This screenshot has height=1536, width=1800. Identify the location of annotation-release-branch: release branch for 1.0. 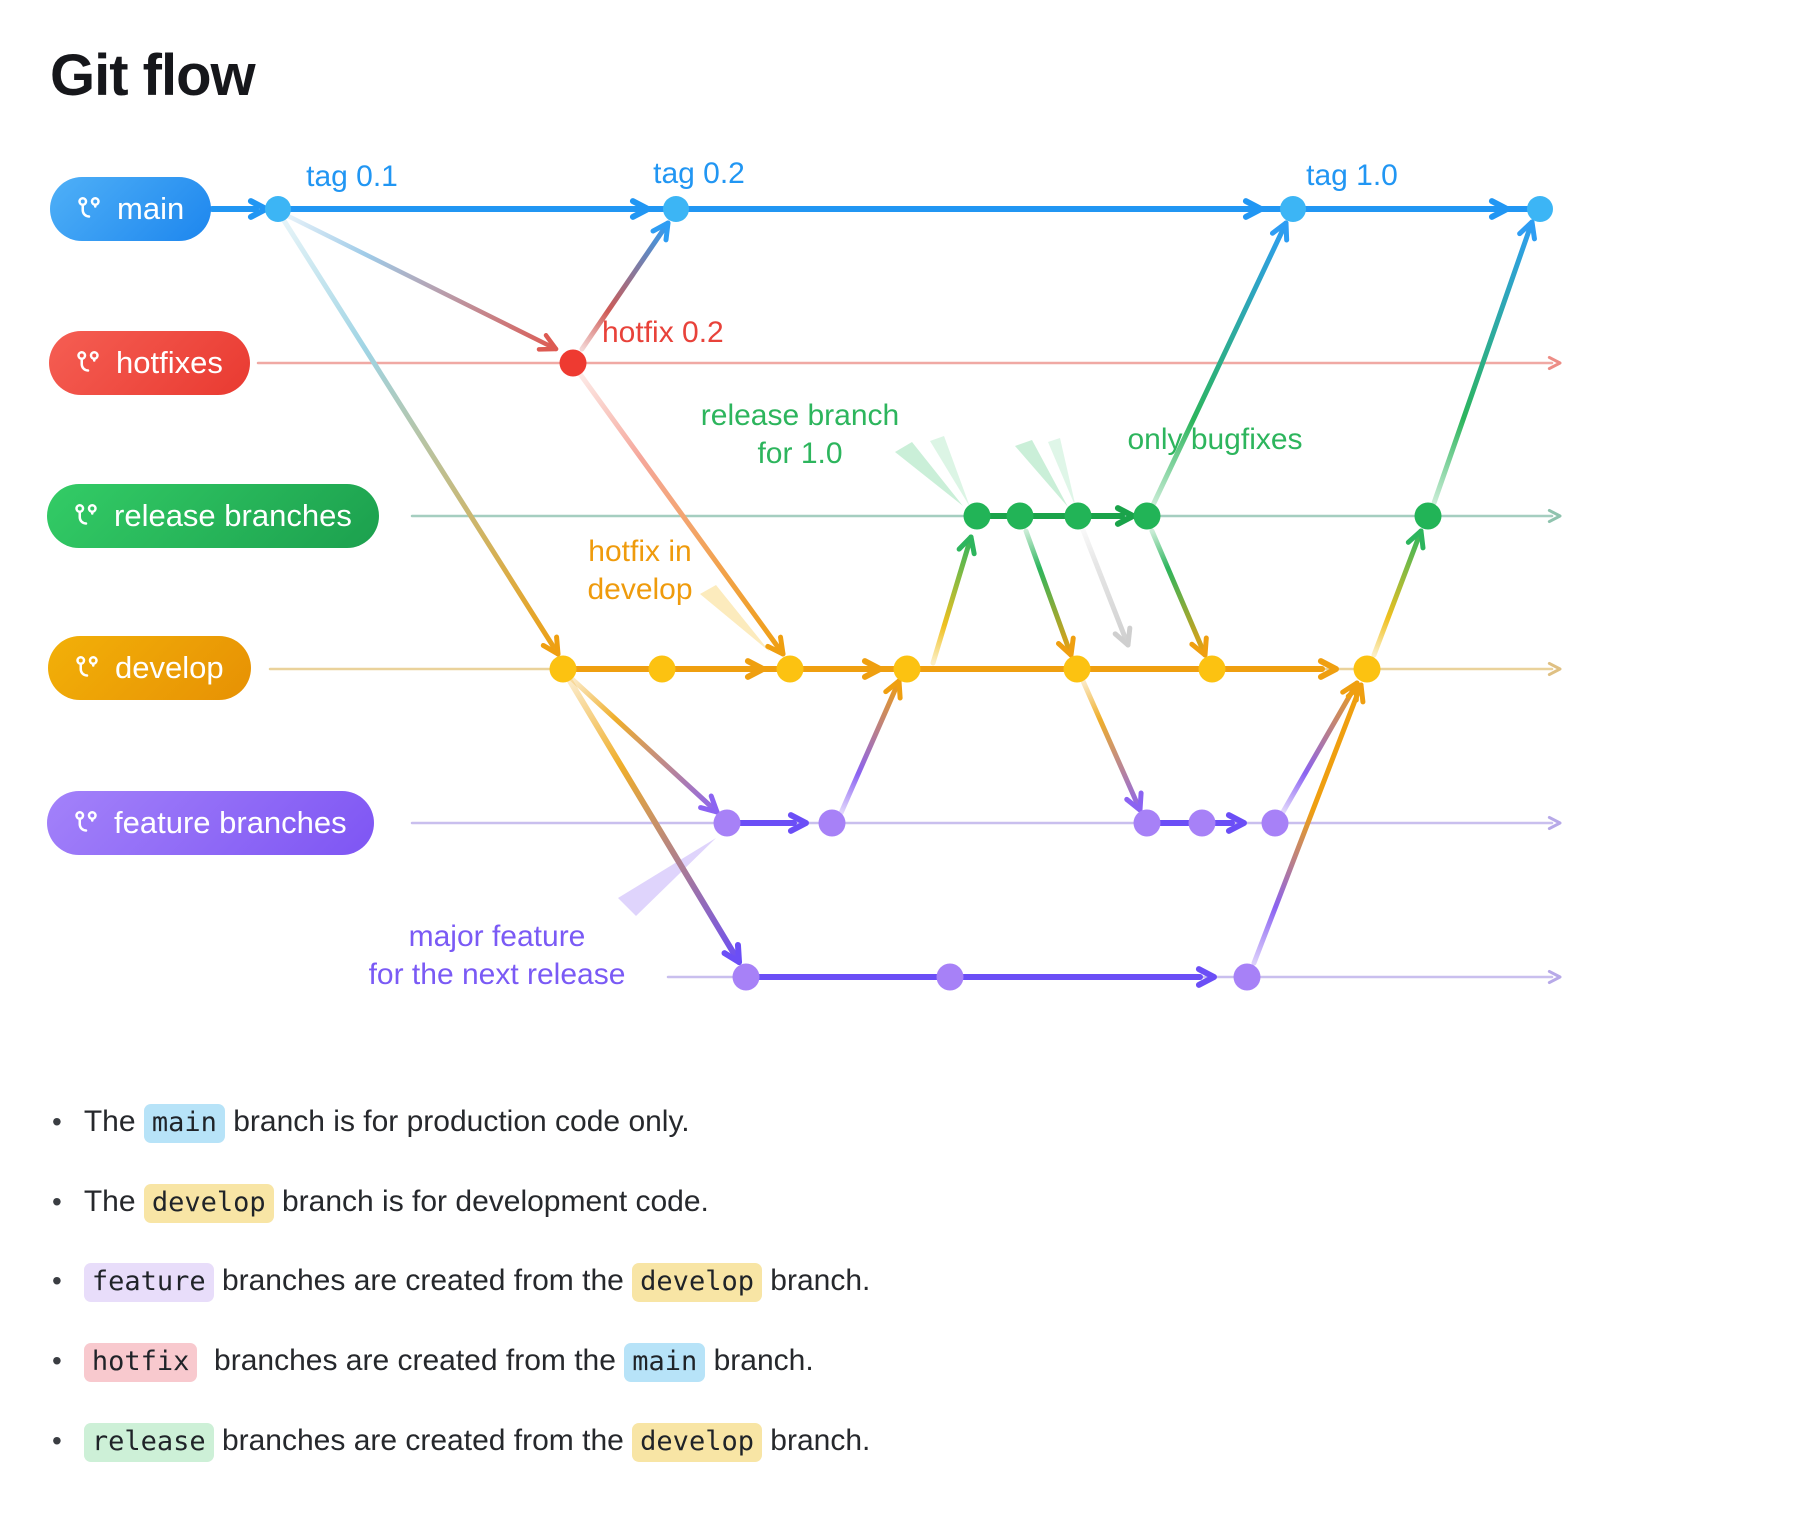
(800, 434).